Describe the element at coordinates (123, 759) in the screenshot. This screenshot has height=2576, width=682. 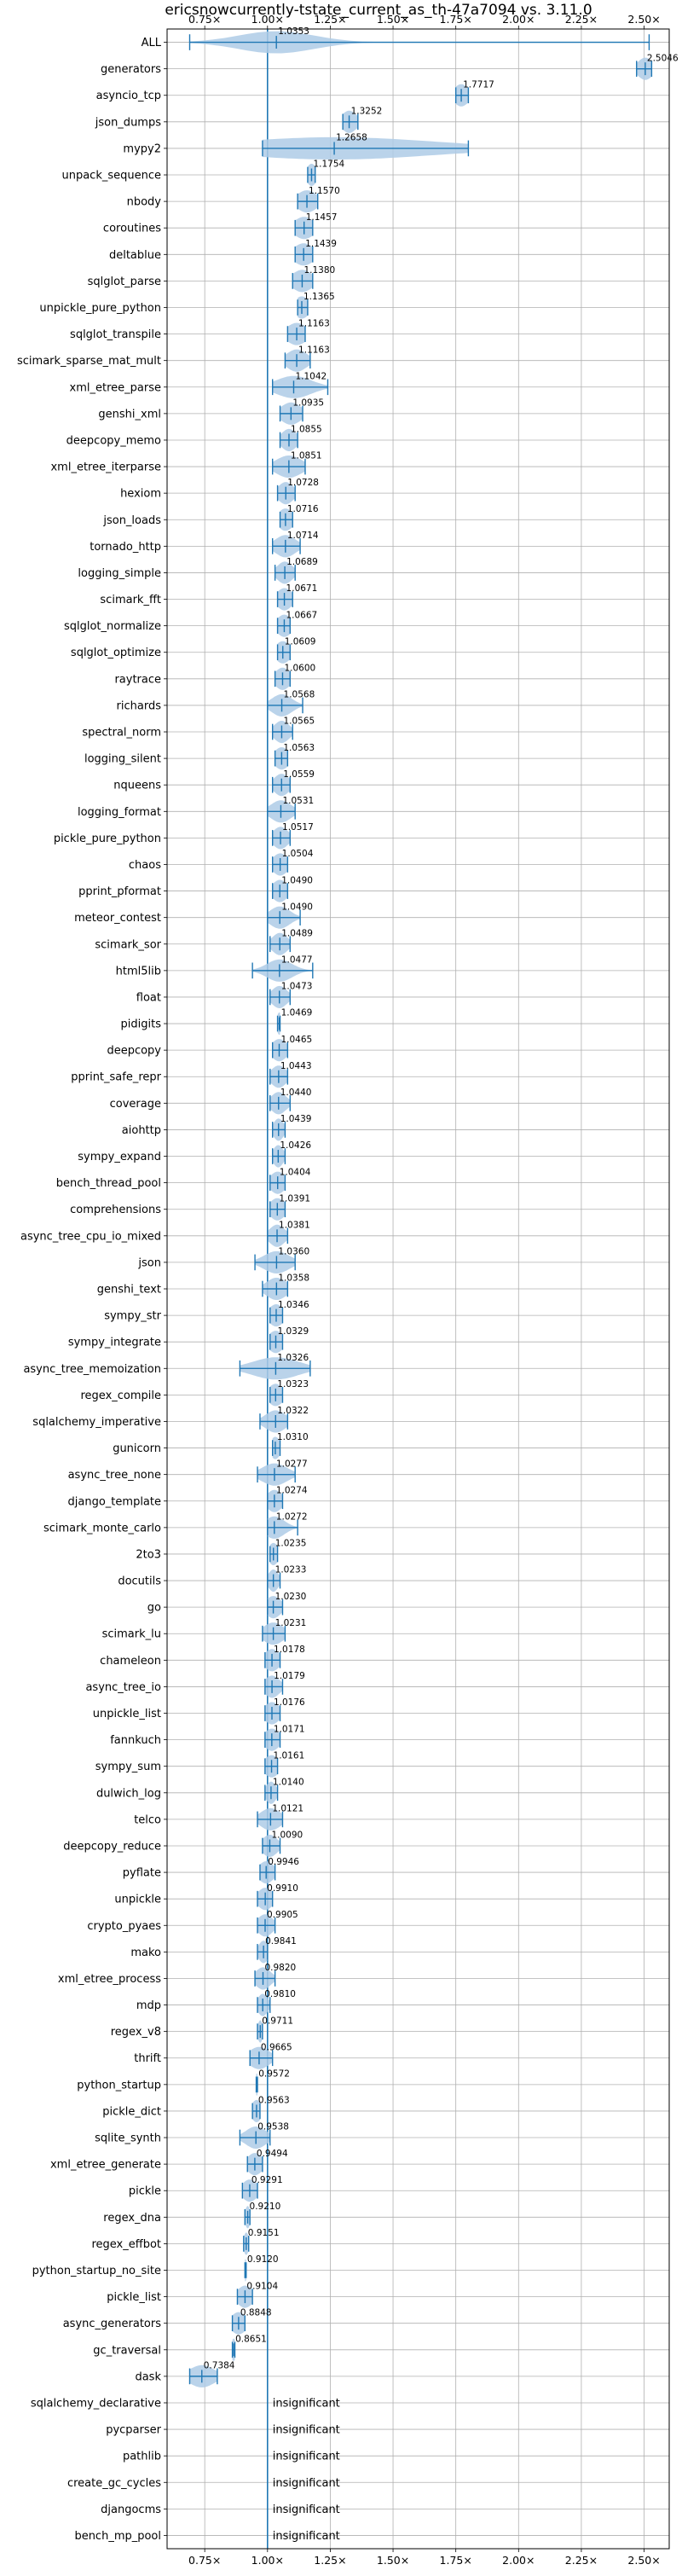
I see `category-label: logging_silent` at that location.